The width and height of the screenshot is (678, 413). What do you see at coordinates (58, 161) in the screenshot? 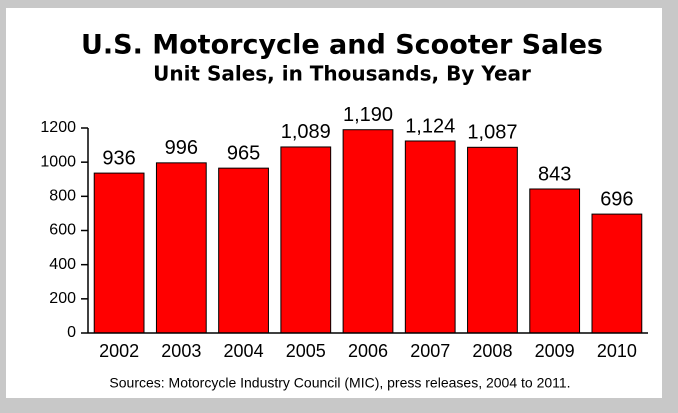
I see `y-tick-label: 1000` at bounding box center [58, 161].